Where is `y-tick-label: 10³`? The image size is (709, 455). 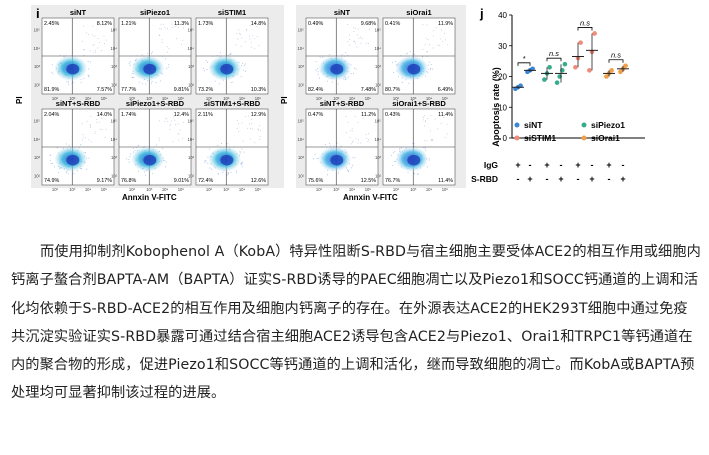
y-tick-label: 10³ is located at coordinates (378, 66).